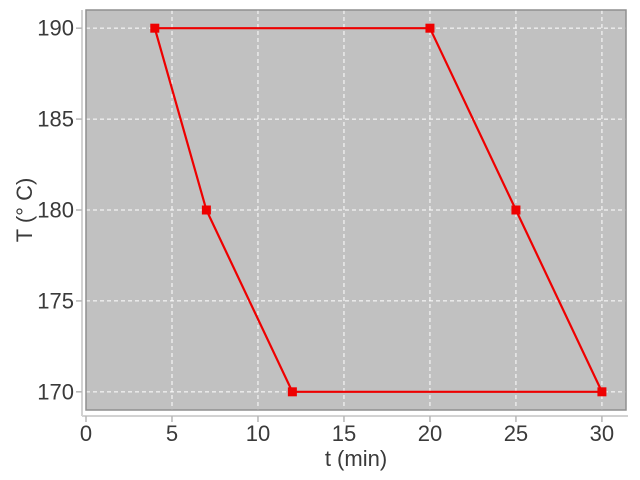 Image resolution: width=640 pixels, height=480 pixels. I want to click on y-tick-label: 185, so click(55, 119).